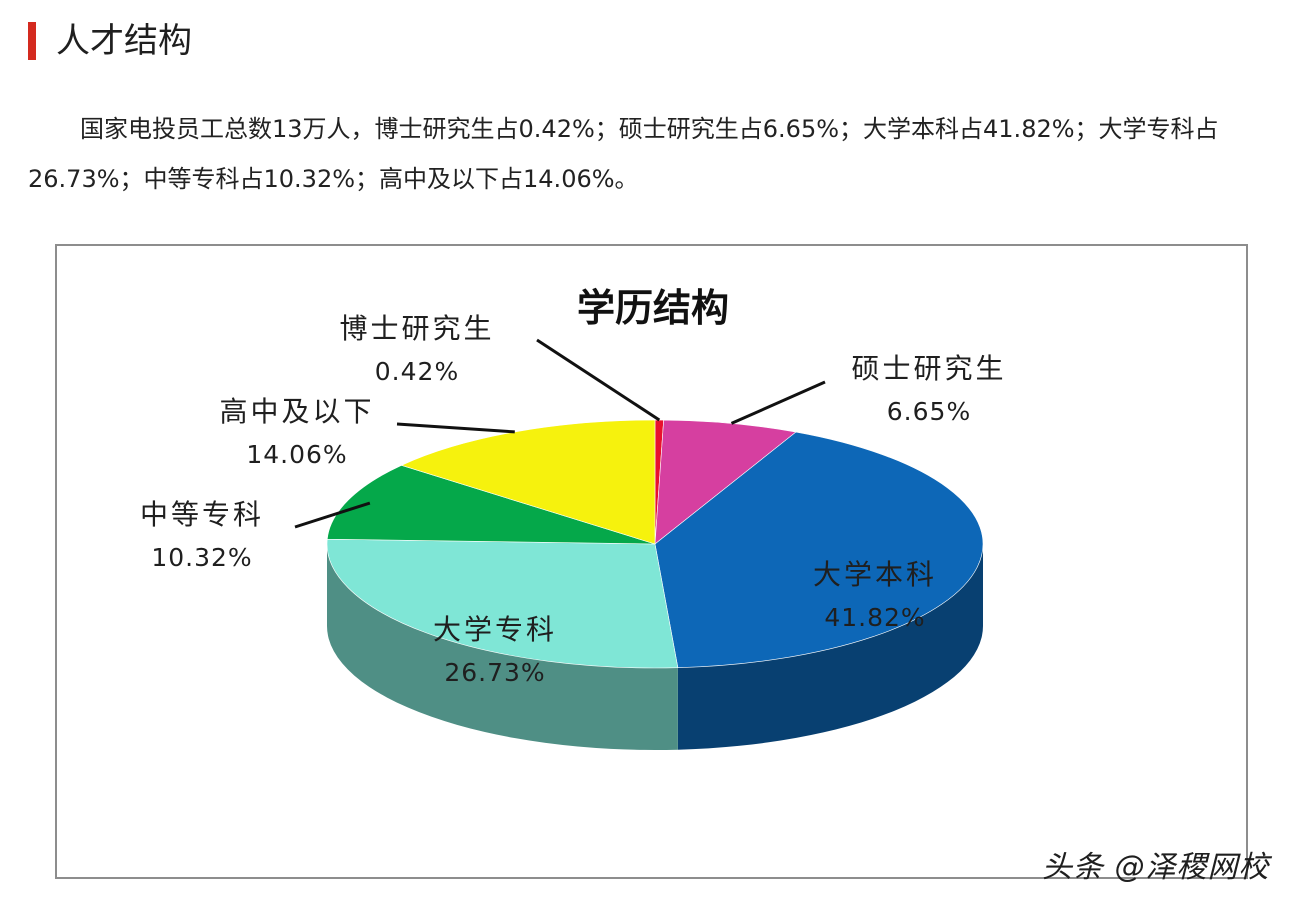  I want to click on pie-leader-lines, so click(560, 433).